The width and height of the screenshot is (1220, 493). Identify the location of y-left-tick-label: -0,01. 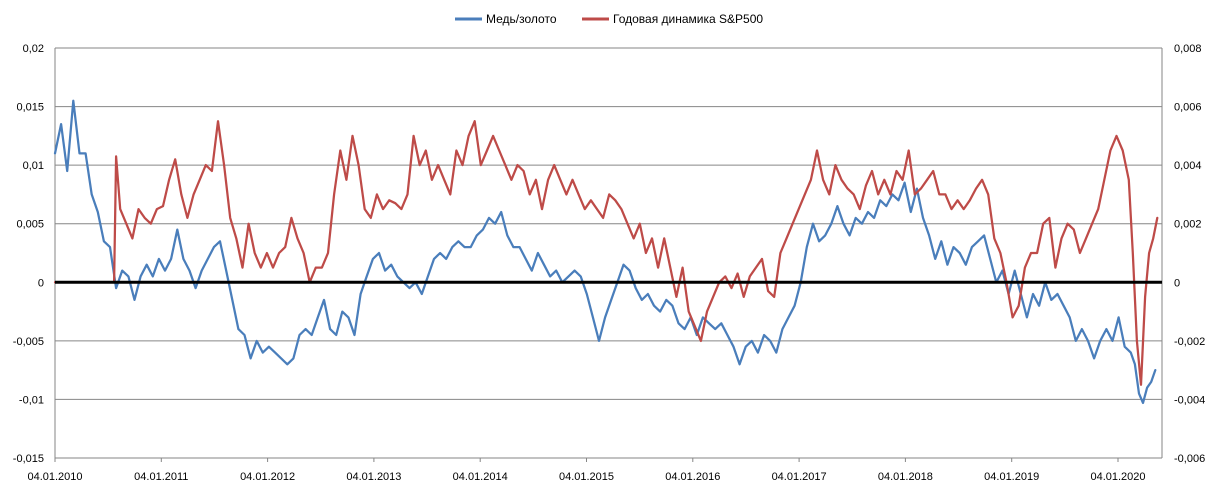
(31, 400).